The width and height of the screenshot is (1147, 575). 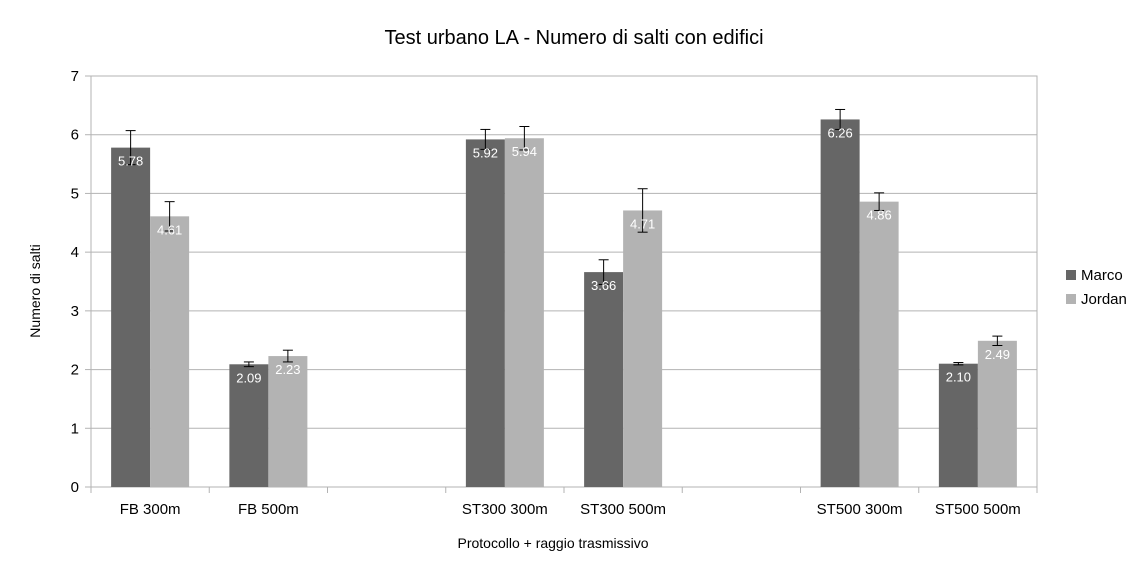 I want to click on x-tick-label: ST300 500m, so click(x=623, y=509).